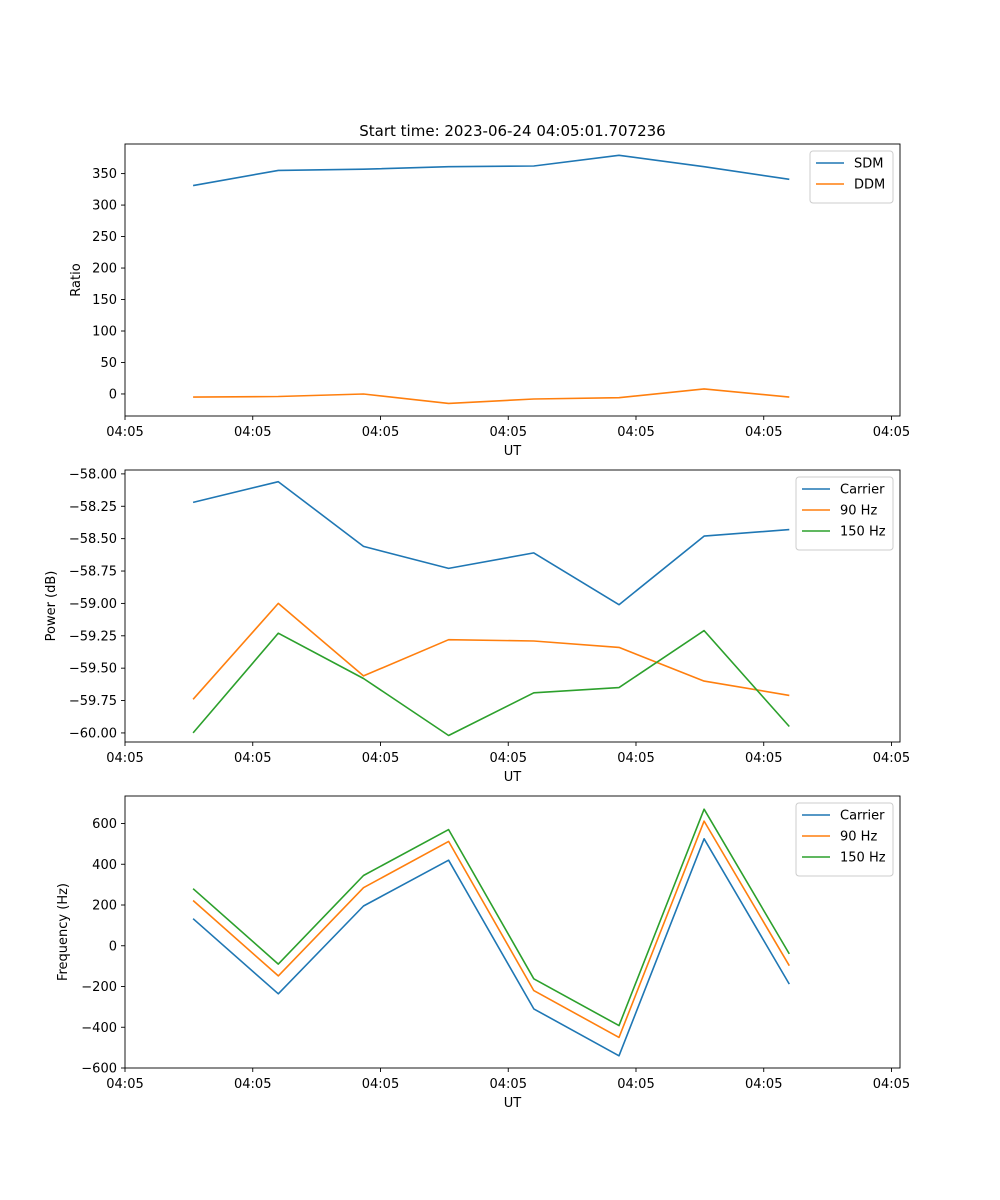 This screenshot has height=1200, width=1000. What do you see at coordinates (868, 164) in the screenshot?
I see `legend-entry: SDM` at bounding box center [868, 164].